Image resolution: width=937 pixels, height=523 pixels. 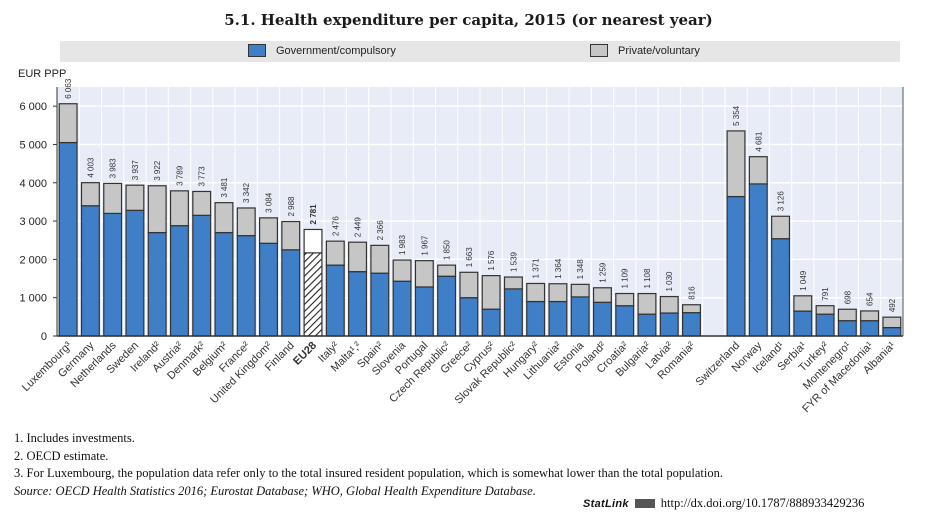 What do you see at coordinates (336, 50) in the screenshot?
I see `legend-label-government: Government/compulsory` at bounding box center [336, 50].